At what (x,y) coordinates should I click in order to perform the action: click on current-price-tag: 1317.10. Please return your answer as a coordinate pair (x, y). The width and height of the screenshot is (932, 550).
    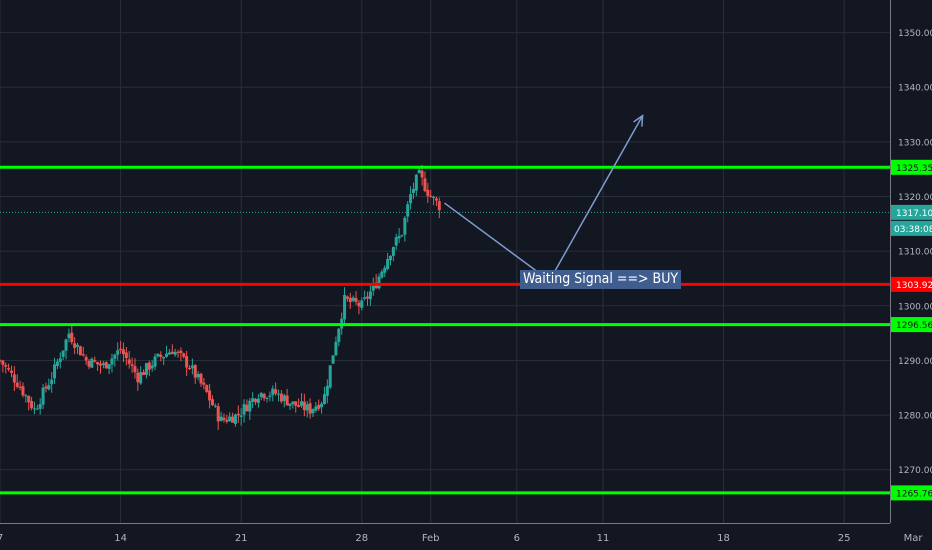
    Looking at the image, I should click on (914, 214).